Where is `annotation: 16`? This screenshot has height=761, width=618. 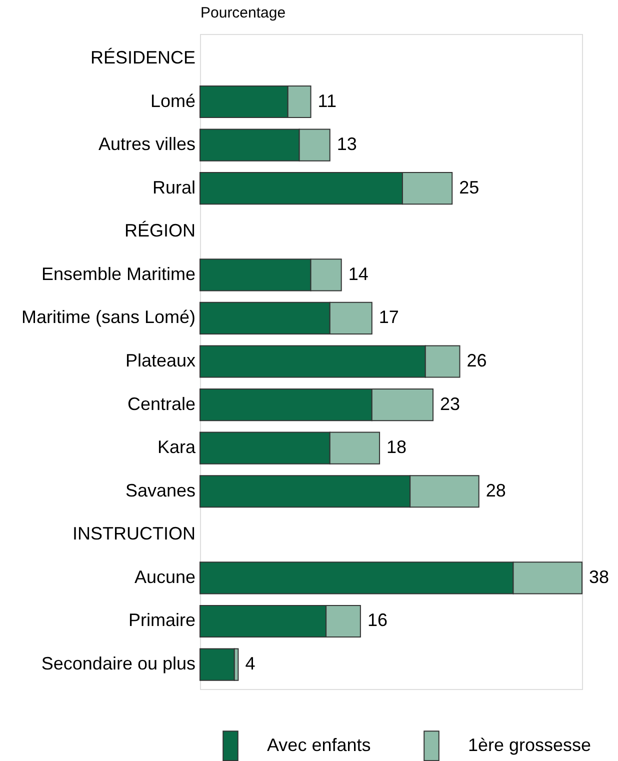
annotation: 16 is located at coordinates (377, 620).